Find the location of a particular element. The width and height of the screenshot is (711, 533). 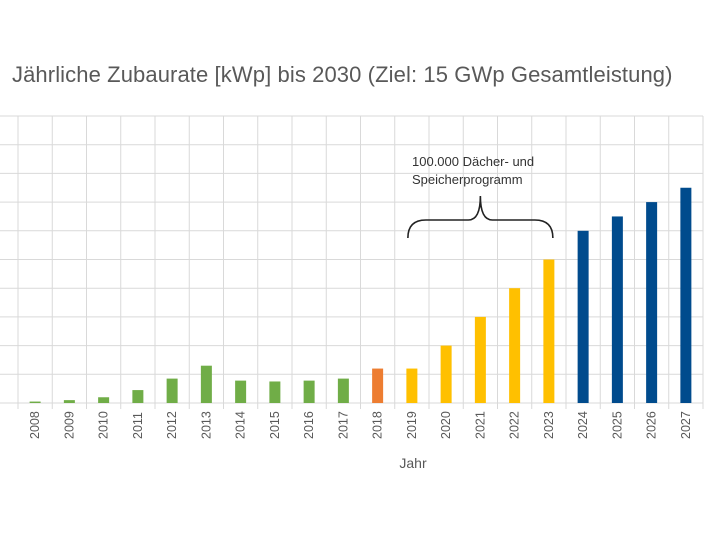

bar-2024 is located at coordinates (583, 316).